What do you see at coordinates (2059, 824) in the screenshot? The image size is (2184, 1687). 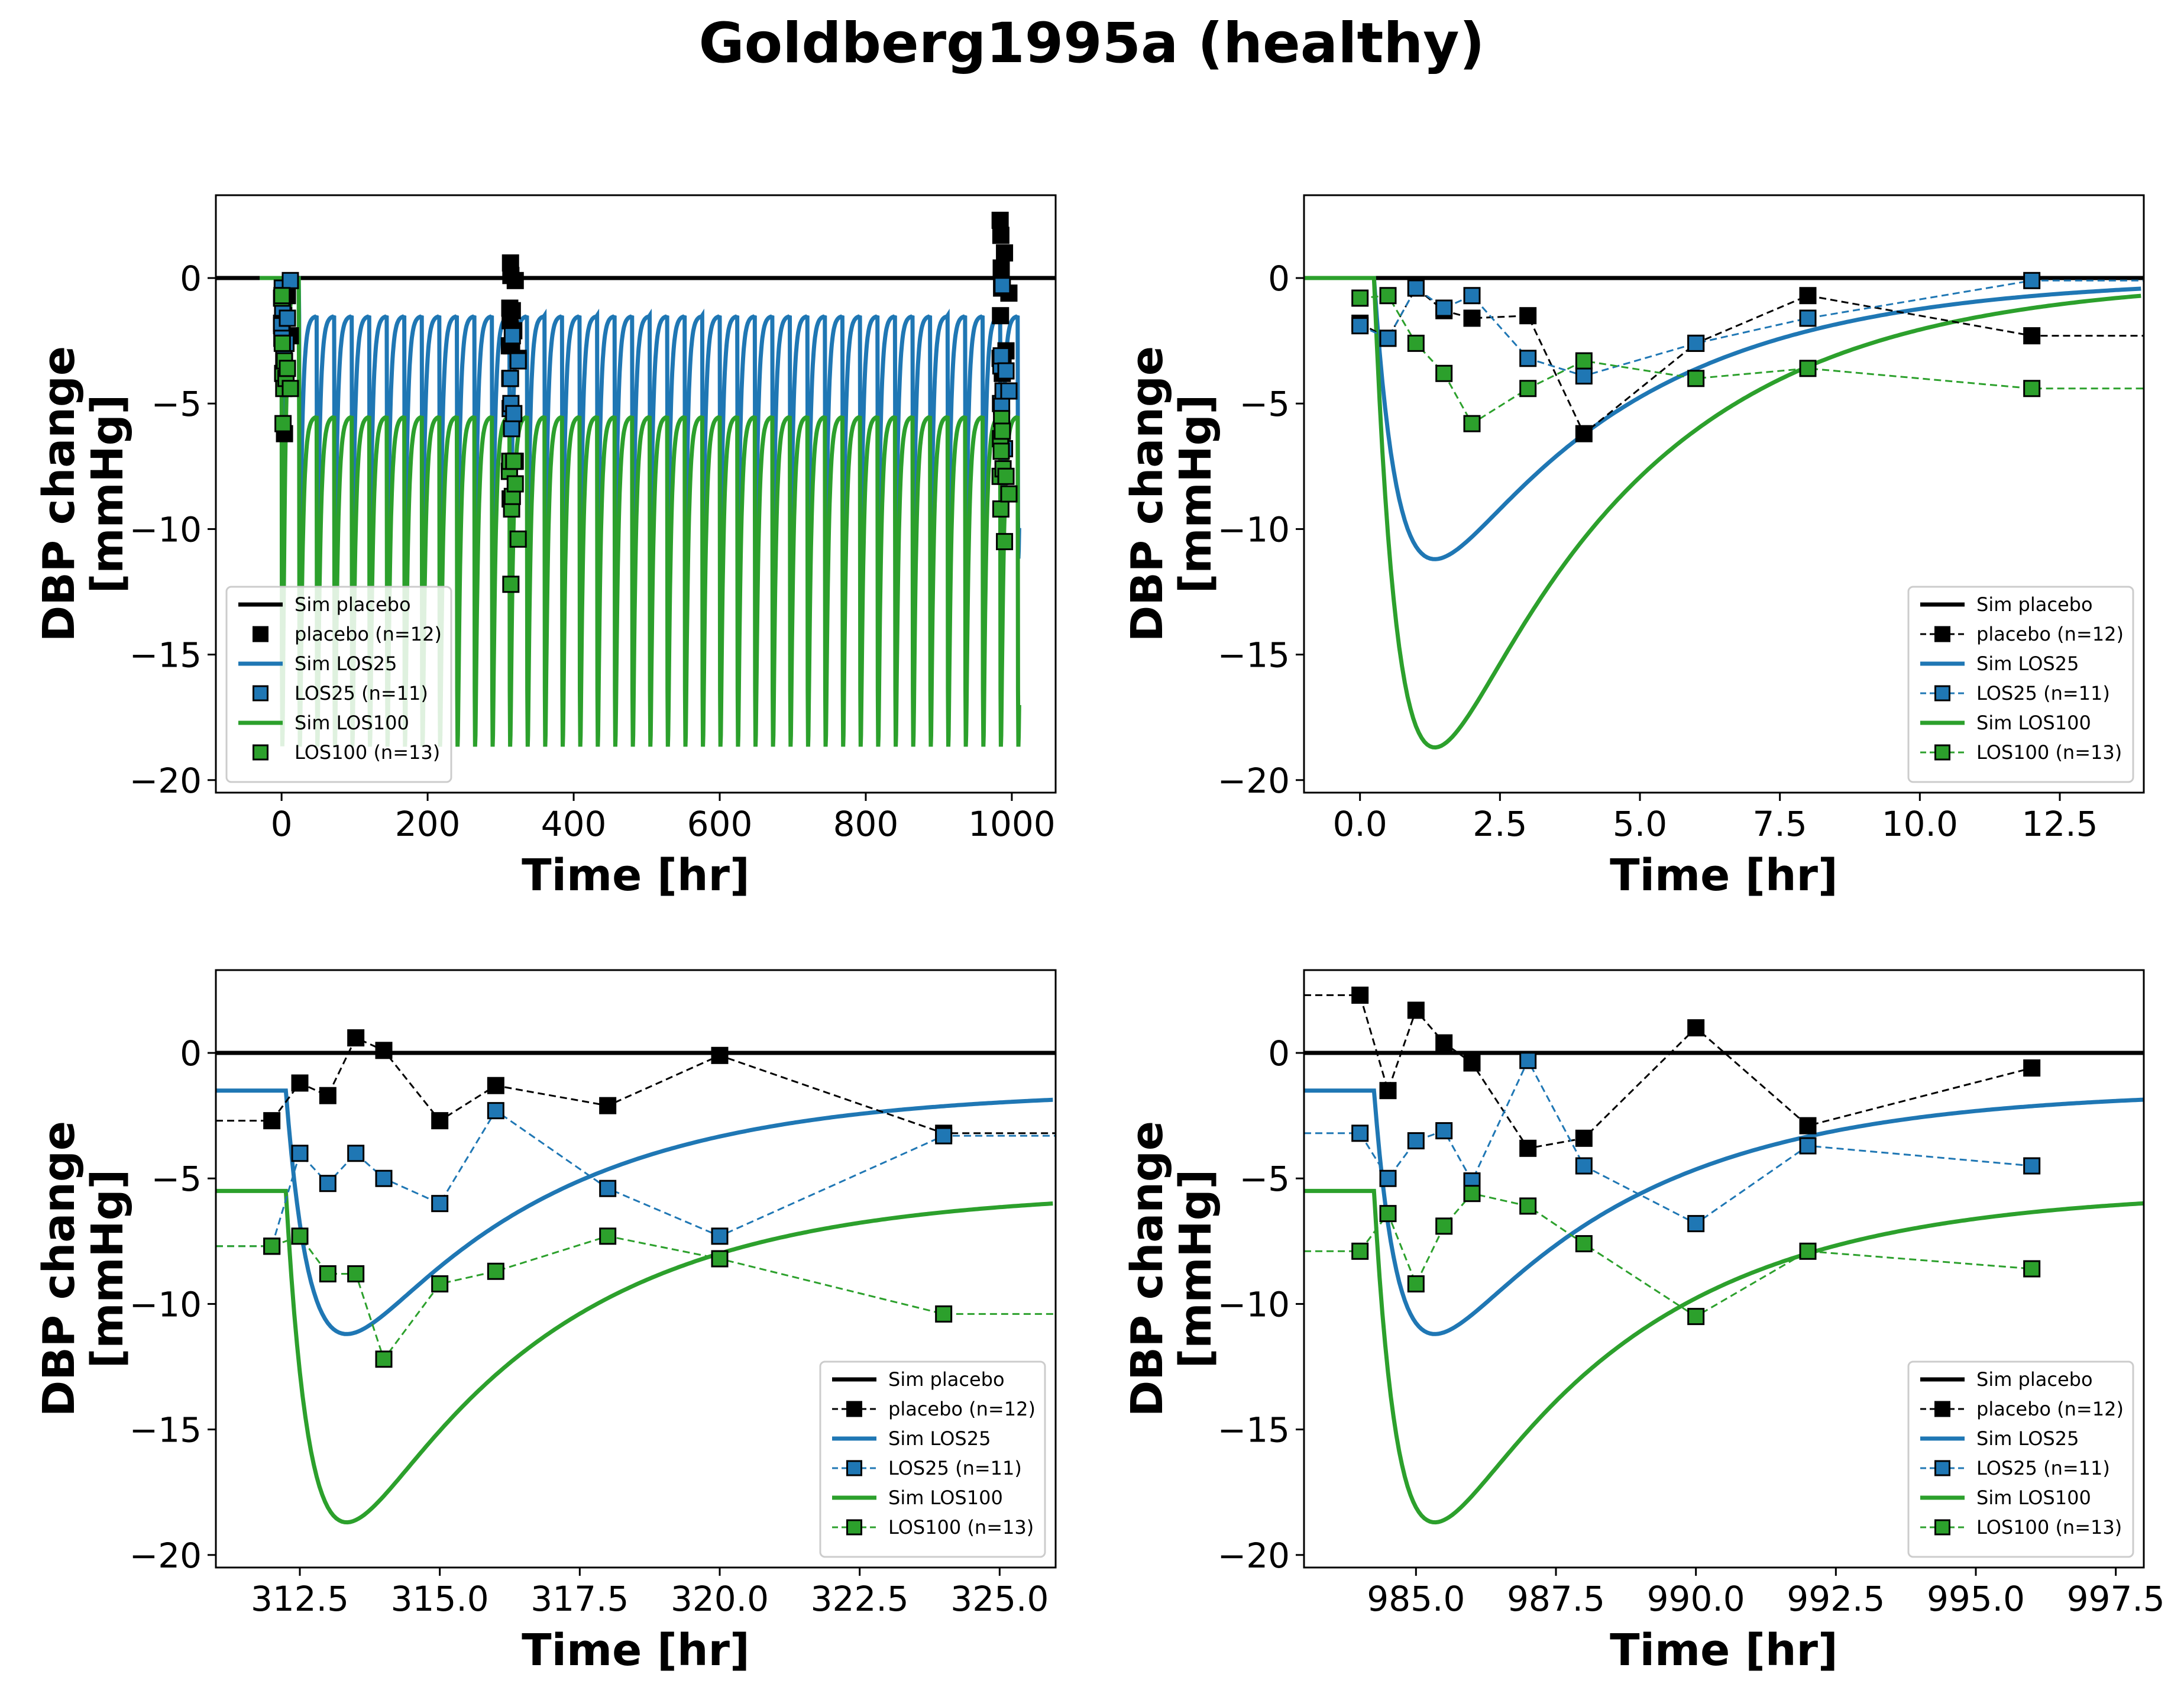 I see `x-tick-label: 12.5` at bounding box center [2059, 824].